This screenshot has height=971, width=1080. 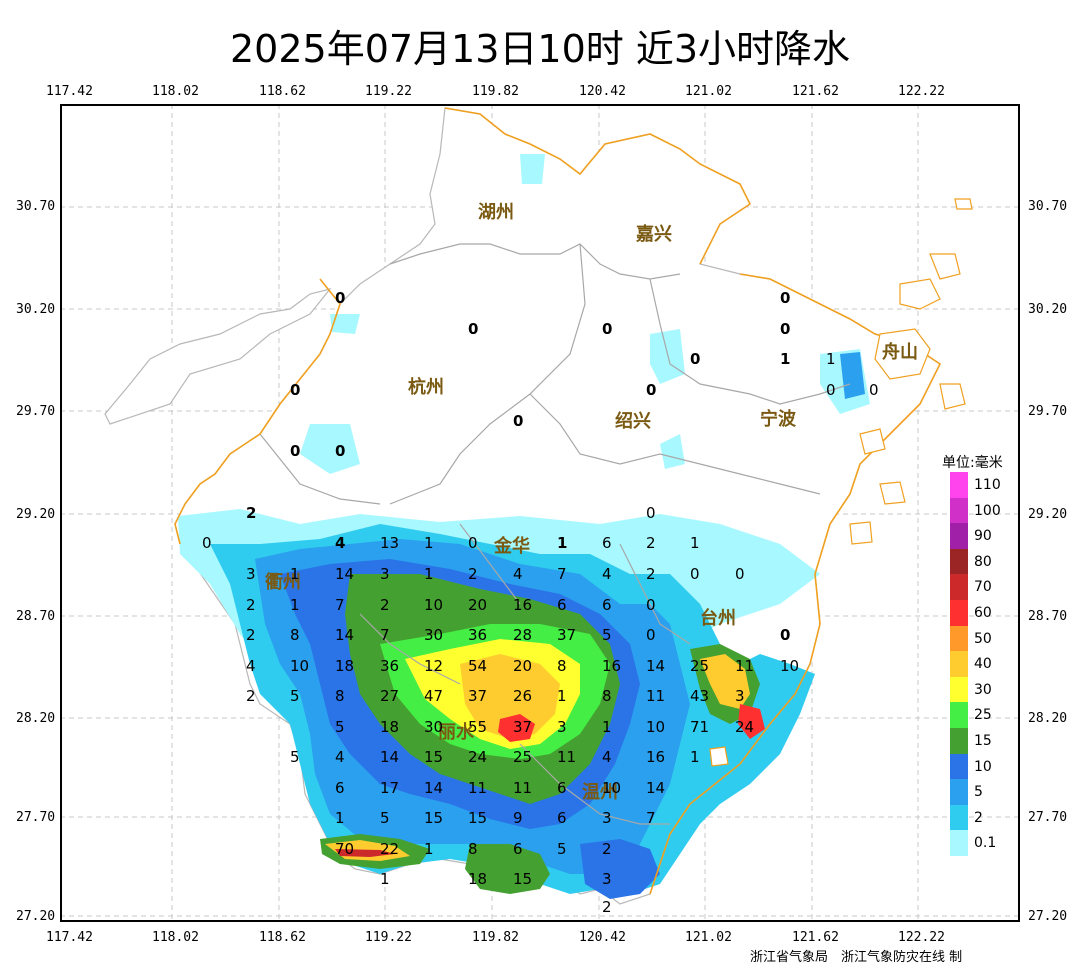 I want to click on station-value: 5, so click(x=607, y=635).